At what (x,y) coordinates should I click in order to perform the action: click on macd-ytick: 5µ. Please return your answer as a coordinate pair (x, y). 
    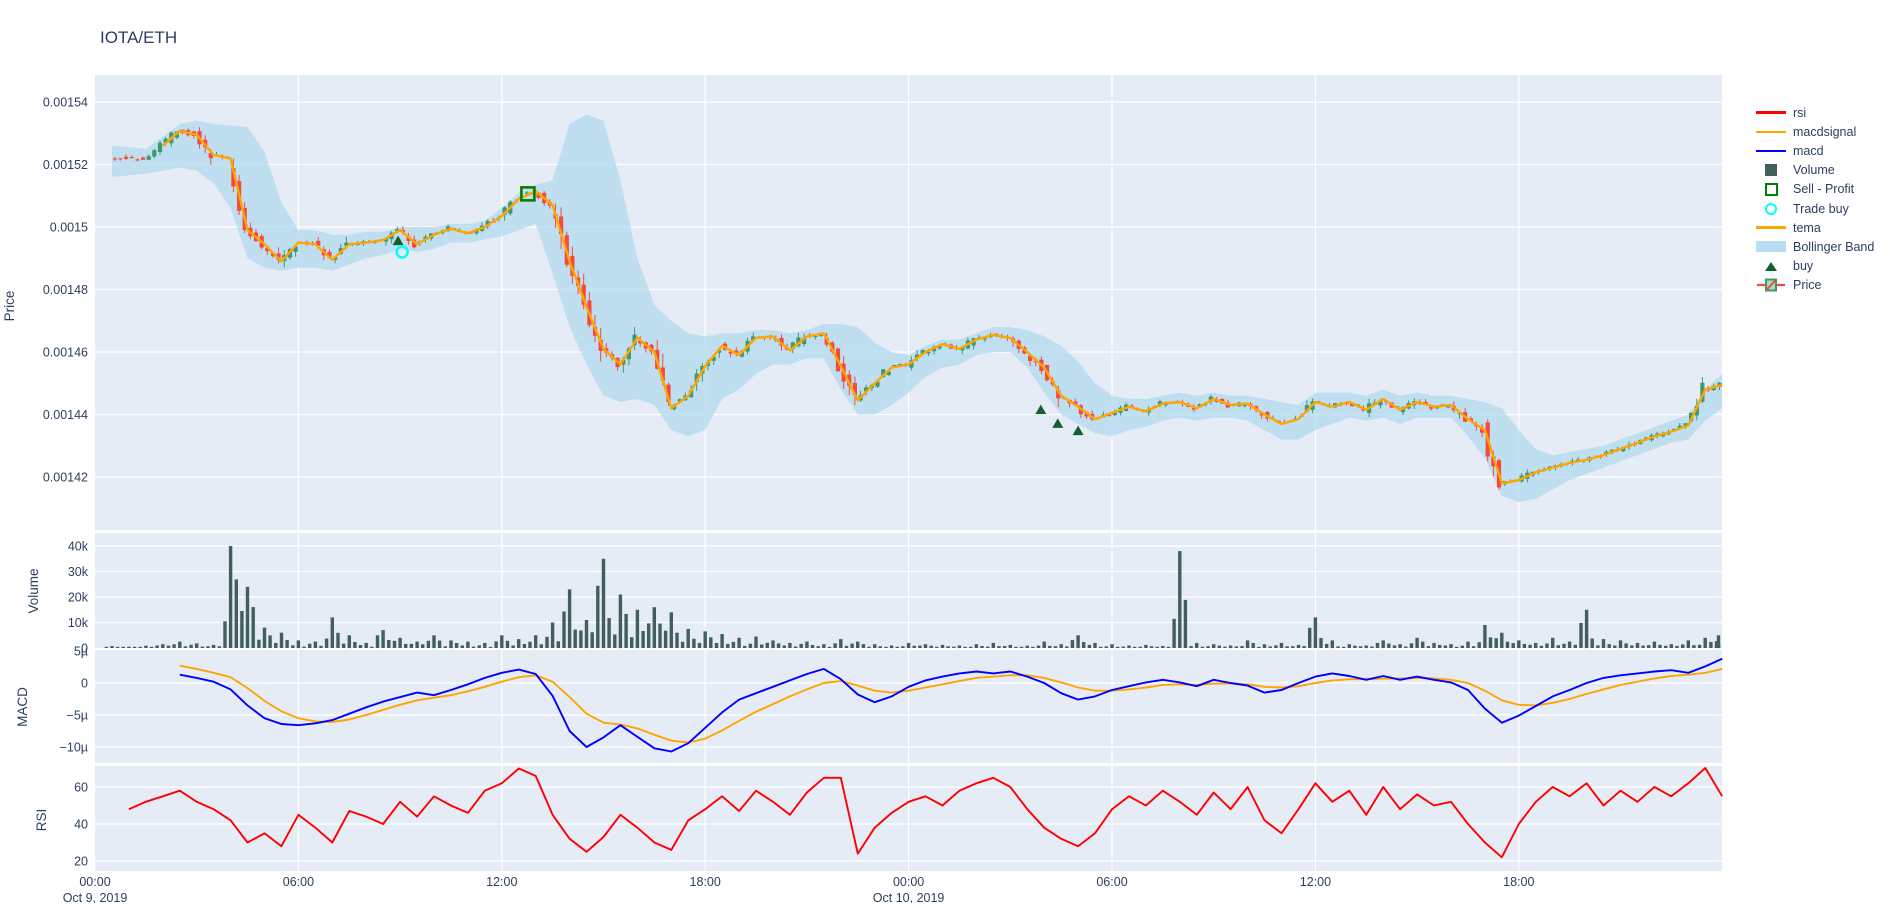
    Looking at the image, I should click on (81, 652).